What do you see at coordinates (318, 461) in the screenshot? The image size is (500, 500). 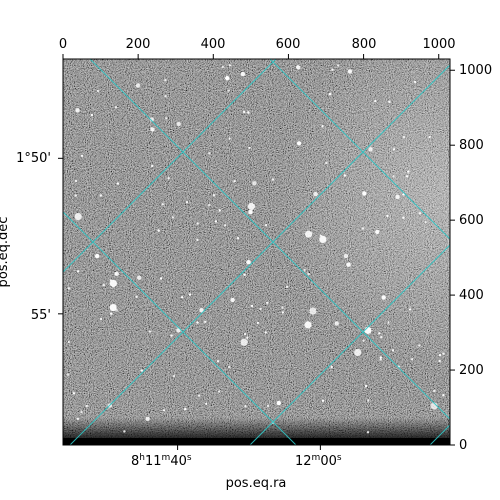 I see `ra-tick-label: 12m00s` at bounding box center [318, 461].